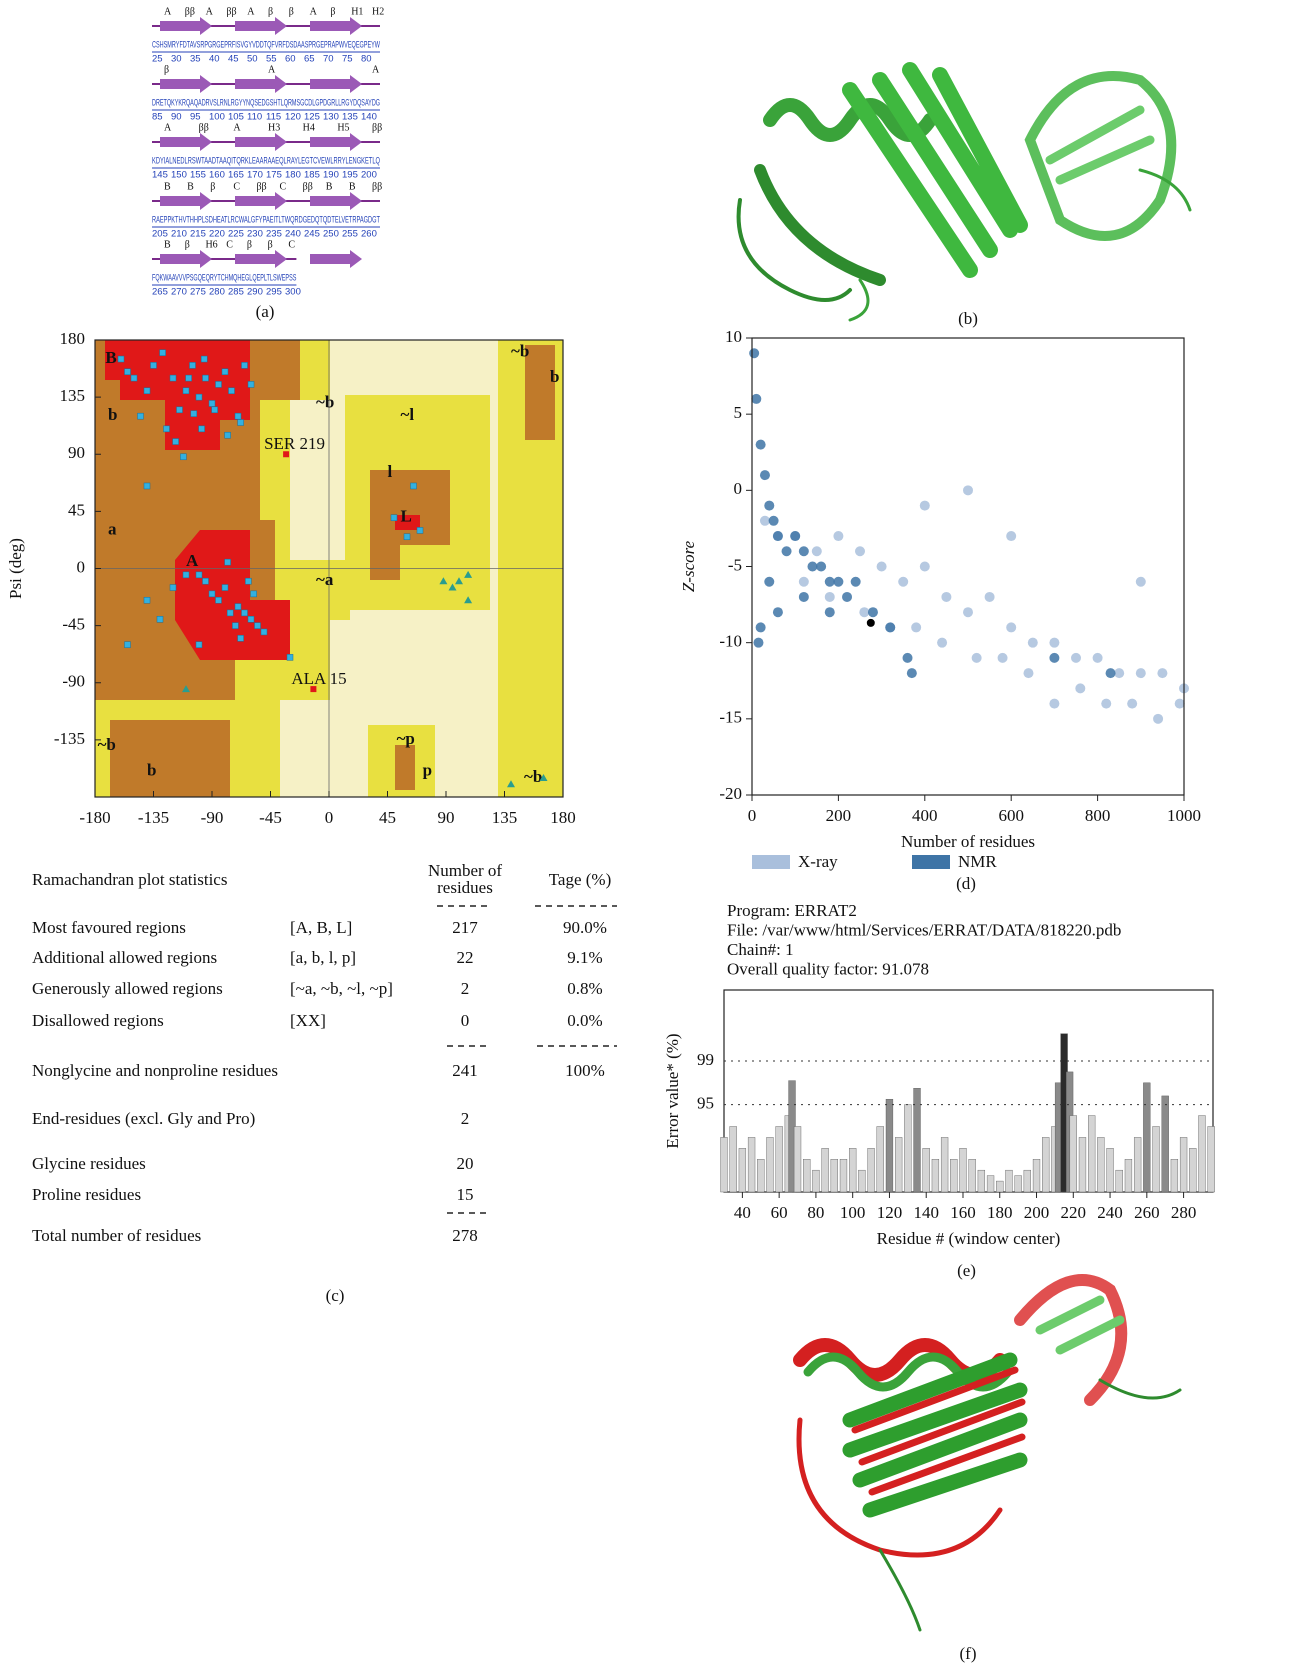 This screenshot has width=1298, height=1667. What do you see at coordinates (151, 770) in the screenshot?
I see `region-label: b` at bounding box center [151, 770].